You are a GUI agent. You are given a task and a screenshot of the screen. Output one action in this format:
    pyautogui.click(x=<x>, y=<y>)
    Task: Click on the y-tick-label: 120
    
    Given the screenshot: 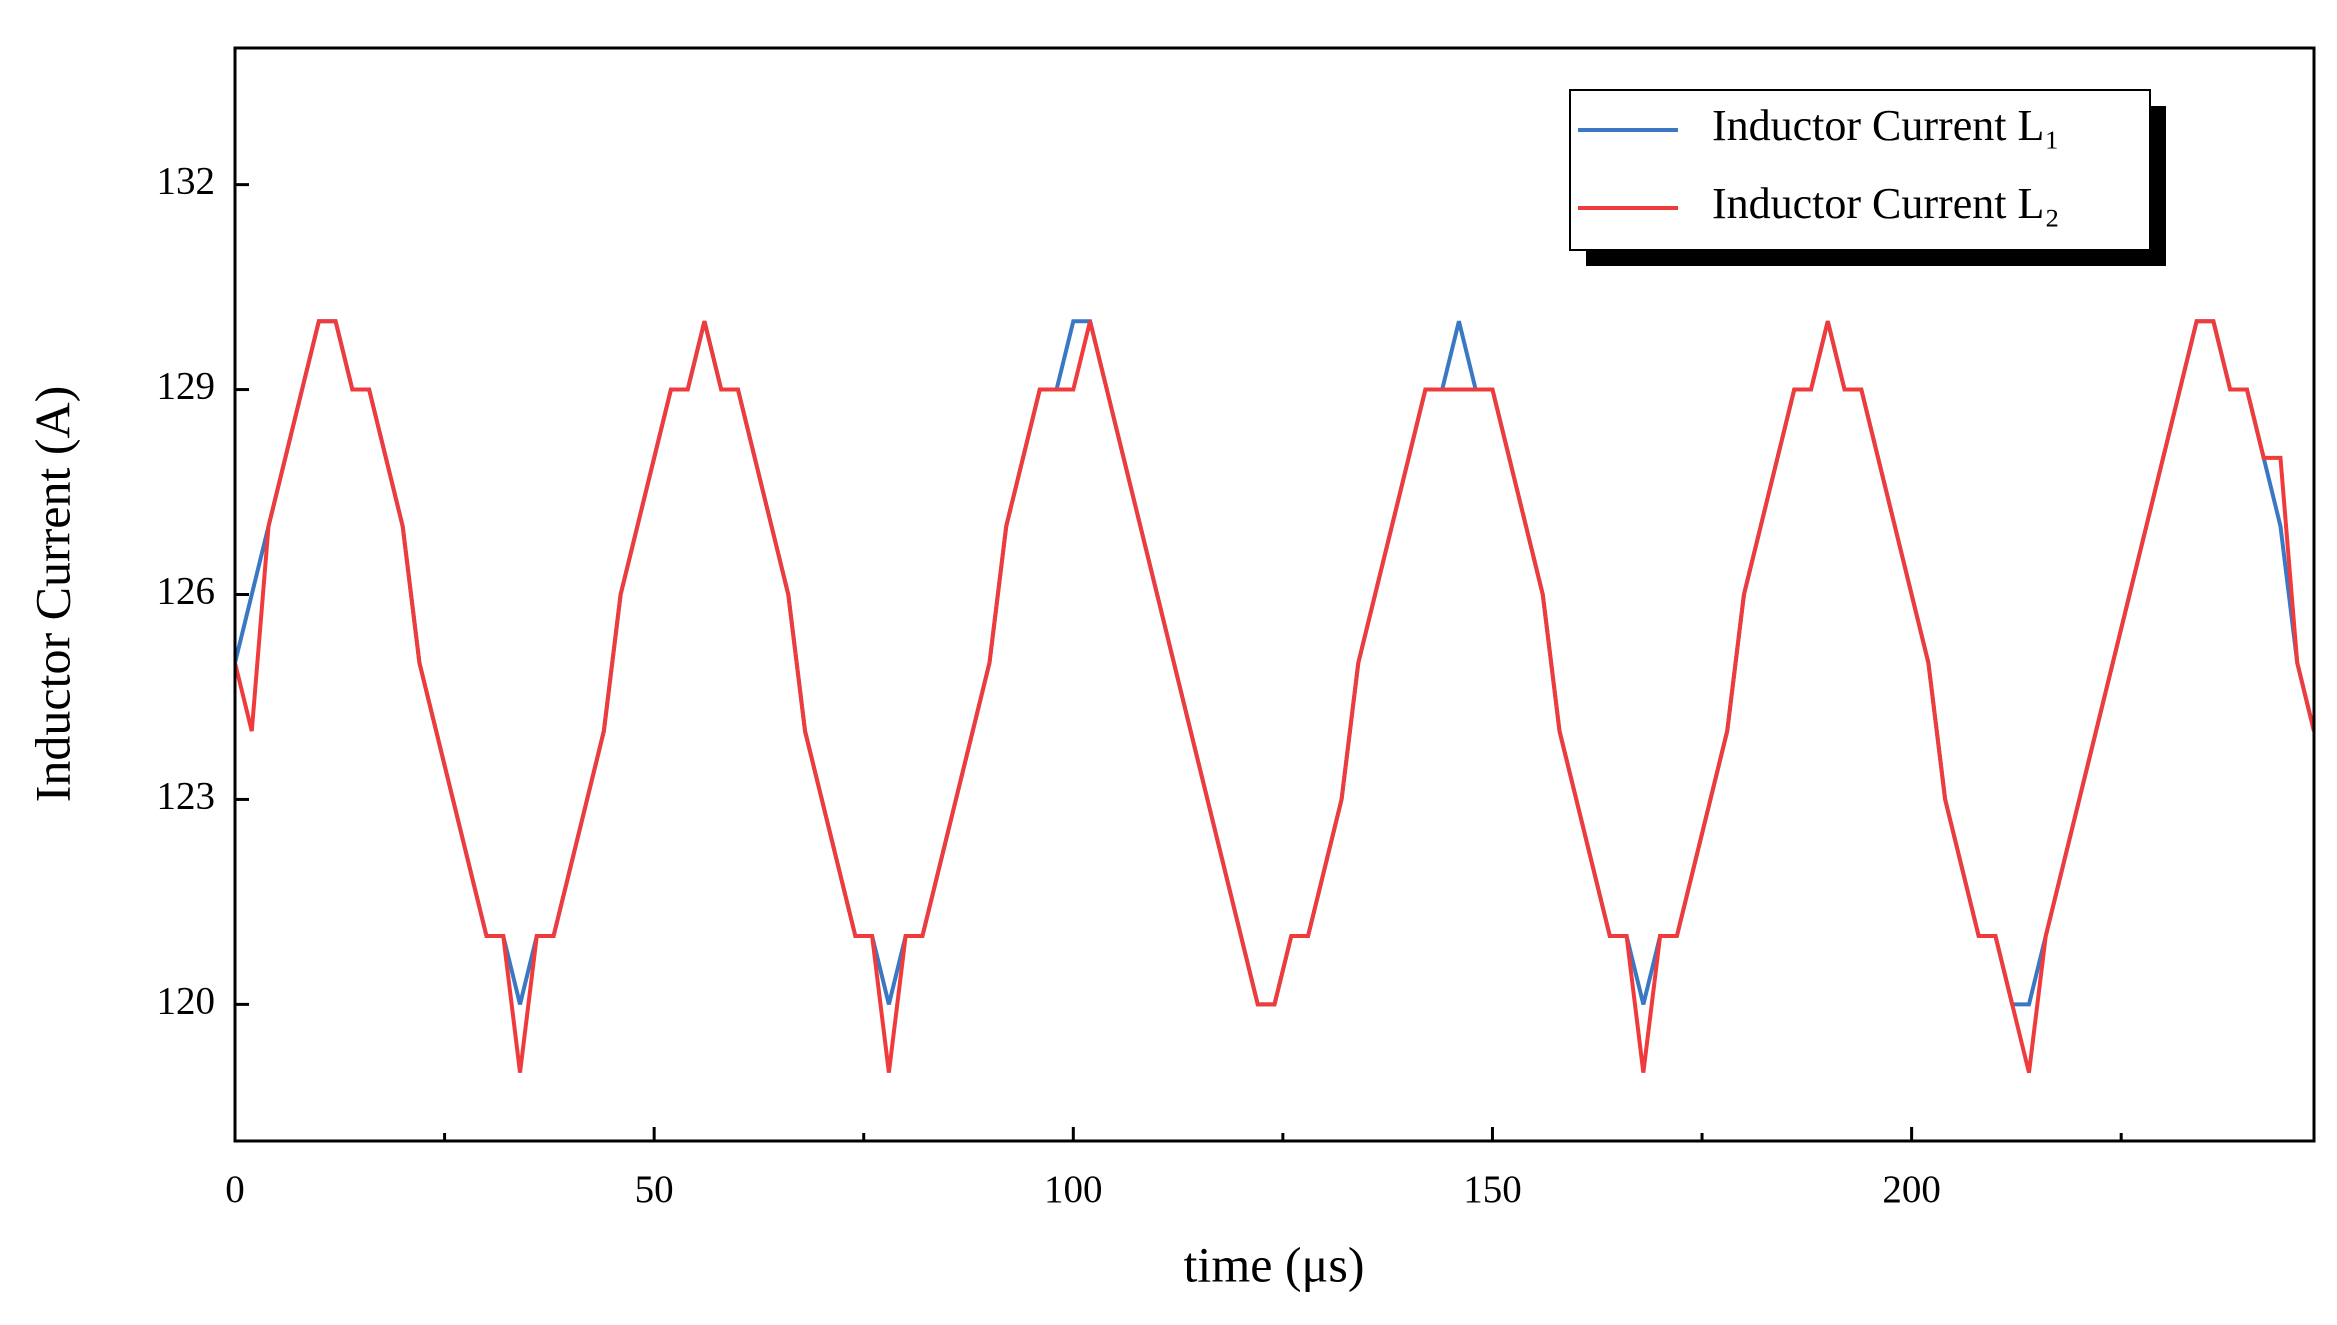 What is the action you would take?
    pyautogui.click(x=186, y=1000)
    